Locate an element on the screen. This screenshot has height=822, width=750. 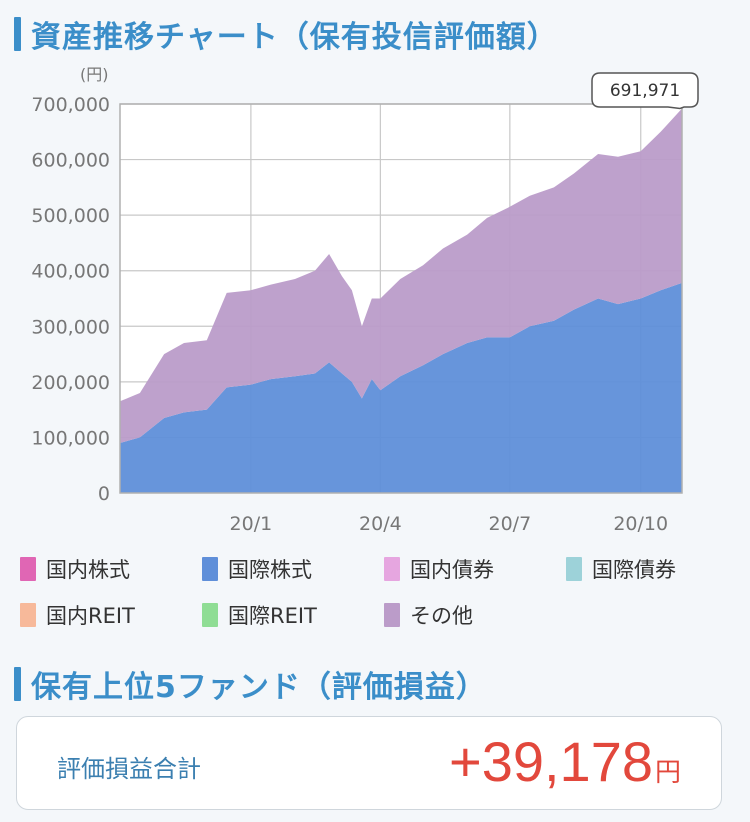
y-tick-label: 200,000 is located at coordinates (70, 383).